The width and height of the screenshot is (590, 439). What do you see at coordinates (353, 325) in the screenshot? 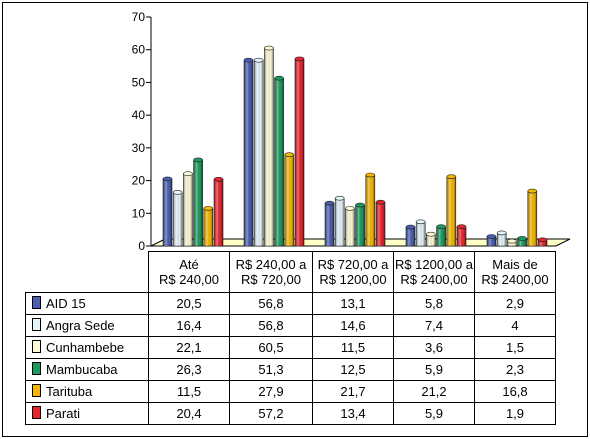
I see `data-cell: 14,6` at bounding box center [353, 325].